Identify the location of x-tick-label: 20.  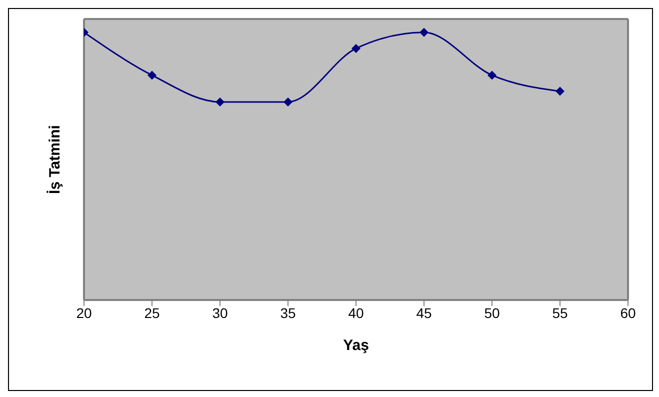
(84, 312).